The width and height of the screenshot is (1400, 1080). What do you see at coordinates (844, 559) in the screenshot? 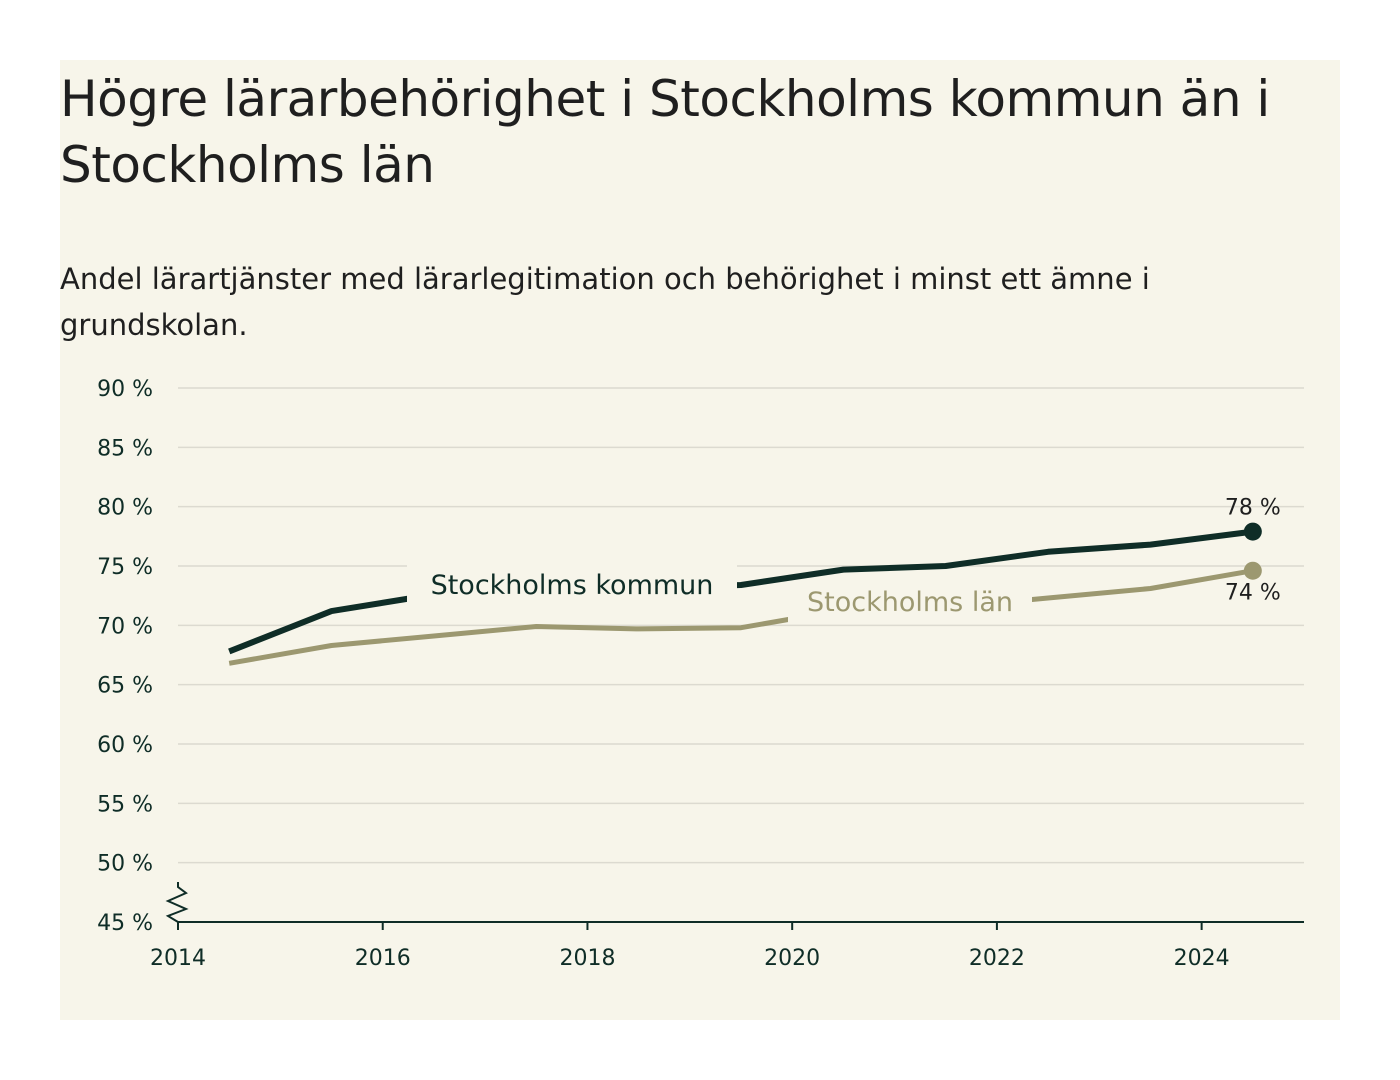
I see `series-labels: Stockholms kommun Stockholms län 78 % 74 %` at bounding box center [844, 559].